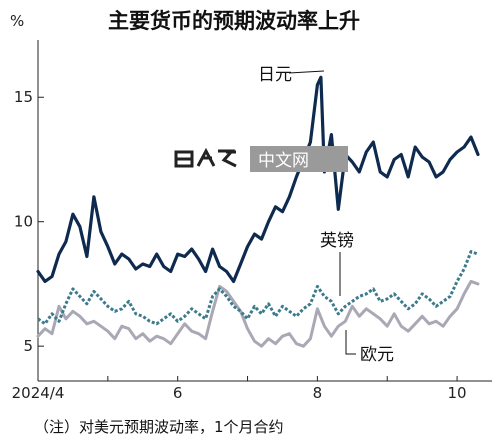  Describe the element at coordinates (38, 393) in the screenshot. I see `x-tick-label: 2024/4` at that location.